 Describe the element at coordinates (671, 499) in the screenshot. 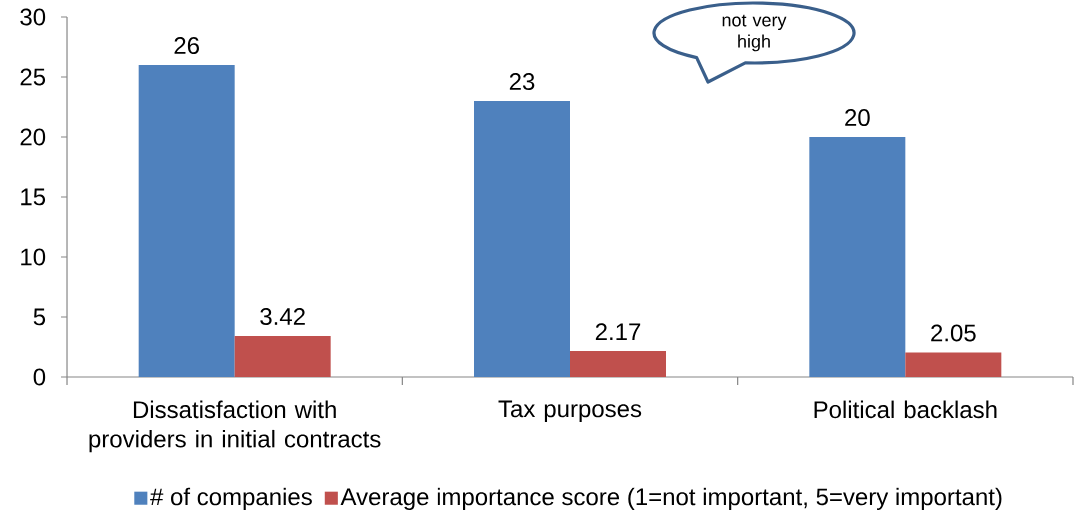

I see `legend-label: Average importance score (1=not important, 5=very important)` at that location.